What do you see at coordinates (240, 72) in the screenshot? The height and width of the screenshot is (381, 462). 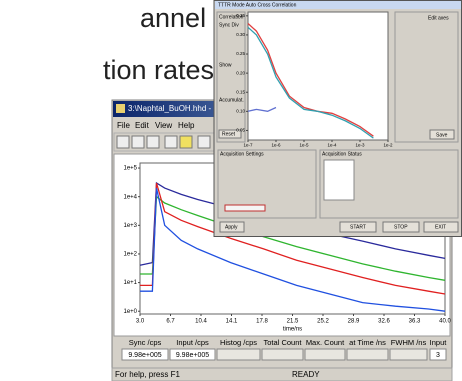 I see `y-tick-label: 0.20` at bounding box center [240, 72].